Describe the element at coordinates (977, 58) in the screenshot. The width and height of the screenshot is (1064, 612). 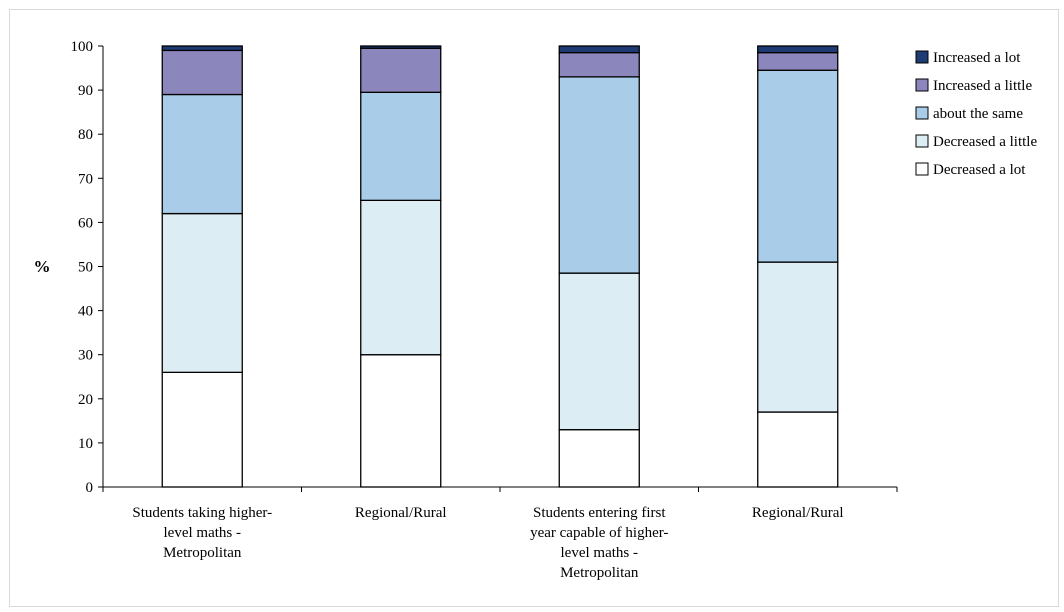
I see `legend-label: Increased a lot` at that location.